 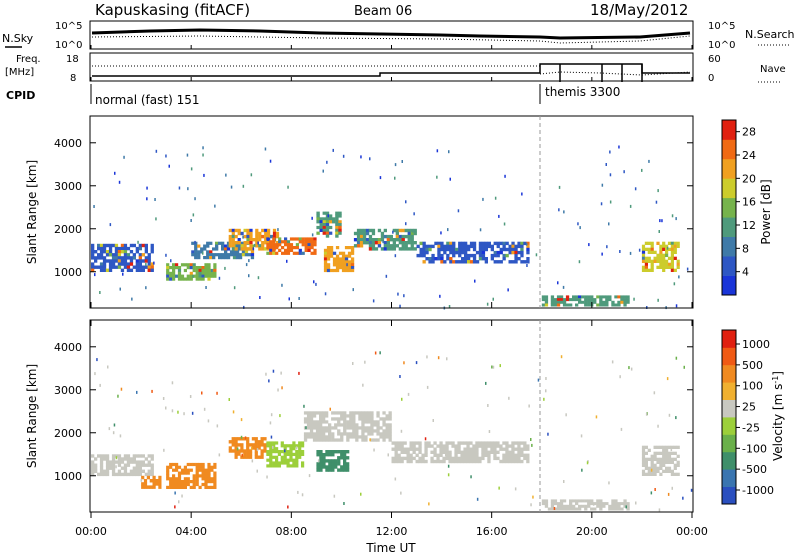 What do you see at coordinates (692, 531) in the screenshot?
I see `time-tick-label: 00:00` at bounding box center [692, 531].